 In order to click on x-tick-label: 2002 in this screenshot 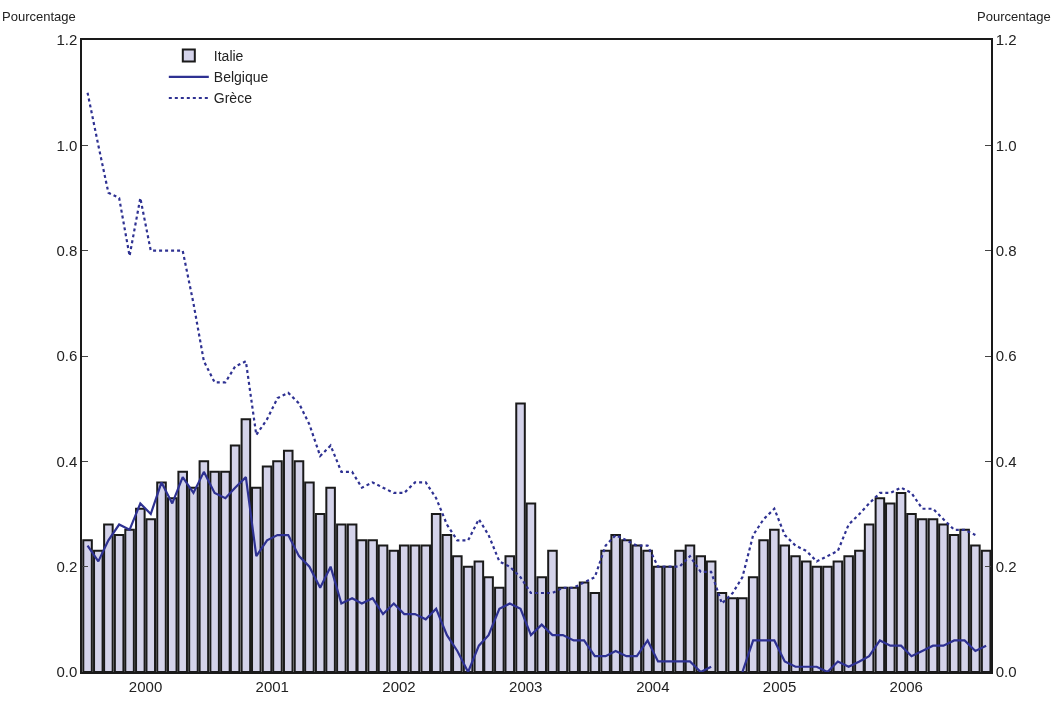, I will do `click(399, 686)`.